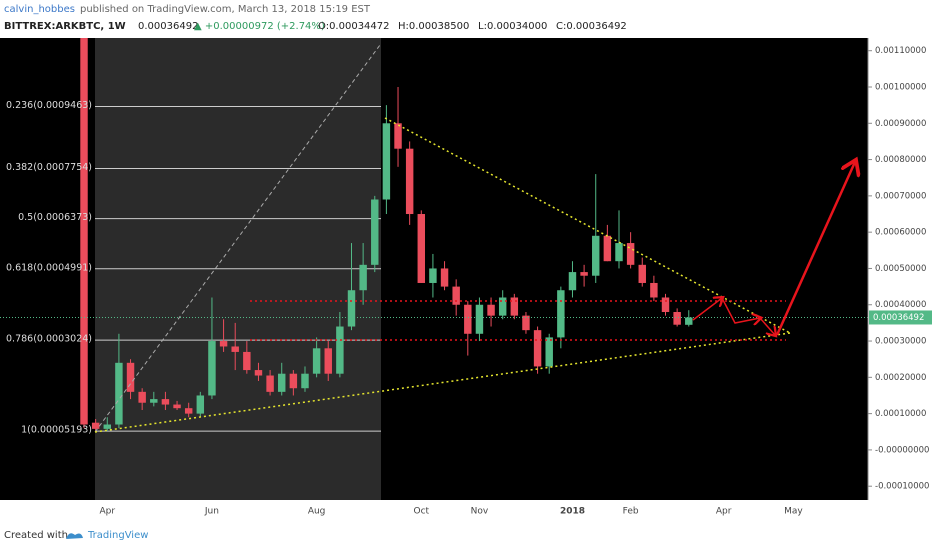 The width and height of the screenshot is (932, 554). What do you see at coordinates (49, 105) in the screenshot?
I see `fib-label: 0.236(0.0009463)` at bounding box center [49, 105].